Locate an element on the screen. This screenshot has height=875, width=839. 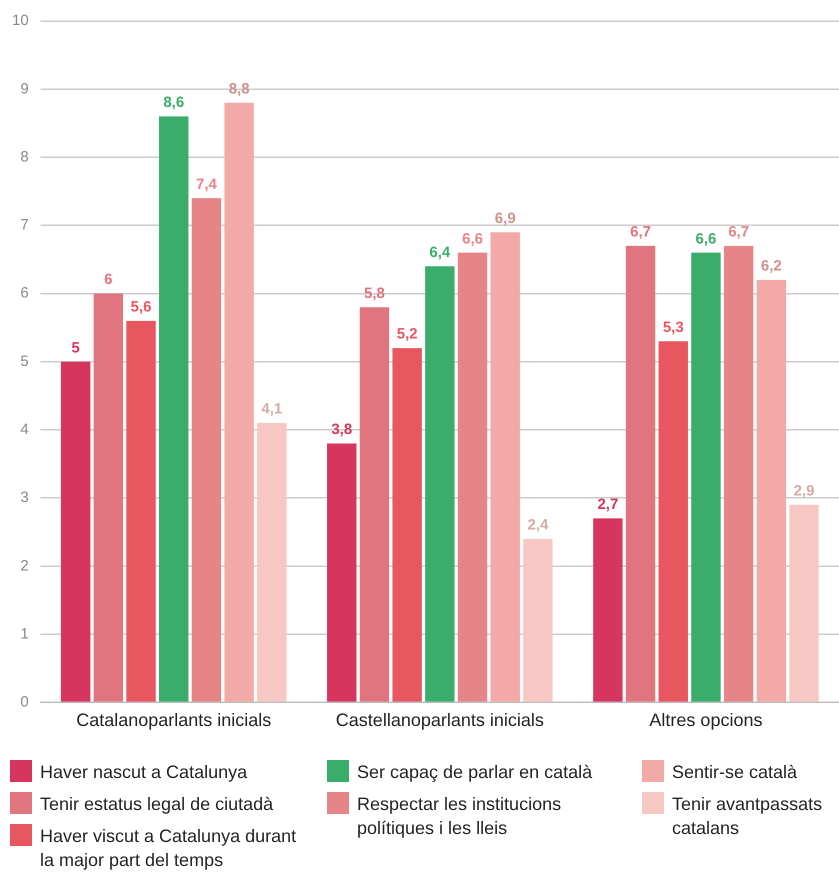
data-label: 8,8 is located at coordinates (239, 89).